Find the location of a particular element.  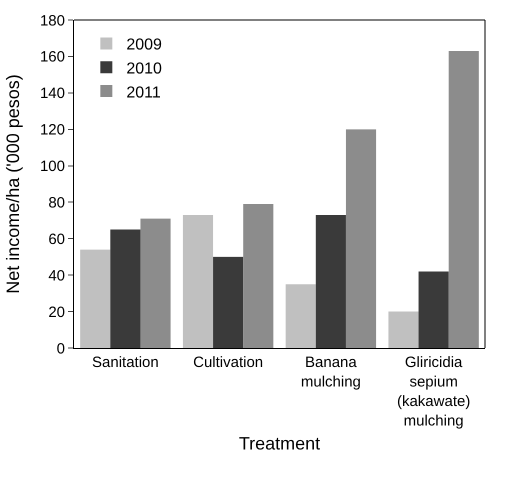

y-tick-label: 20 is located at coordinates (56, 312).